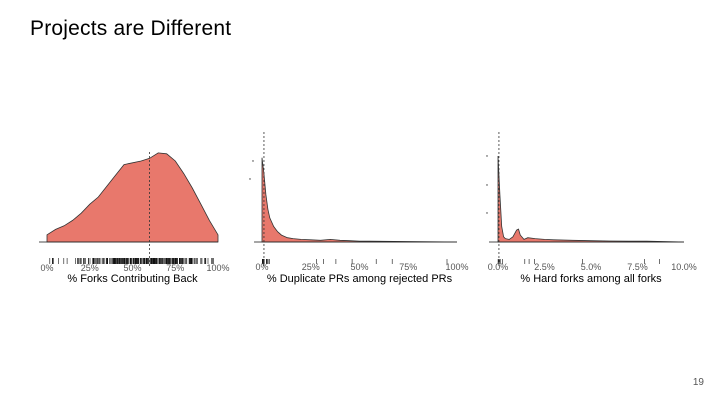 Image resolution: width=720 pixels, height=405 pixels. I want to click on density-chart-forks-contributing-back: 0% 25% 50% 75% 100% % Forks Contributing Back, so click(134, 218).